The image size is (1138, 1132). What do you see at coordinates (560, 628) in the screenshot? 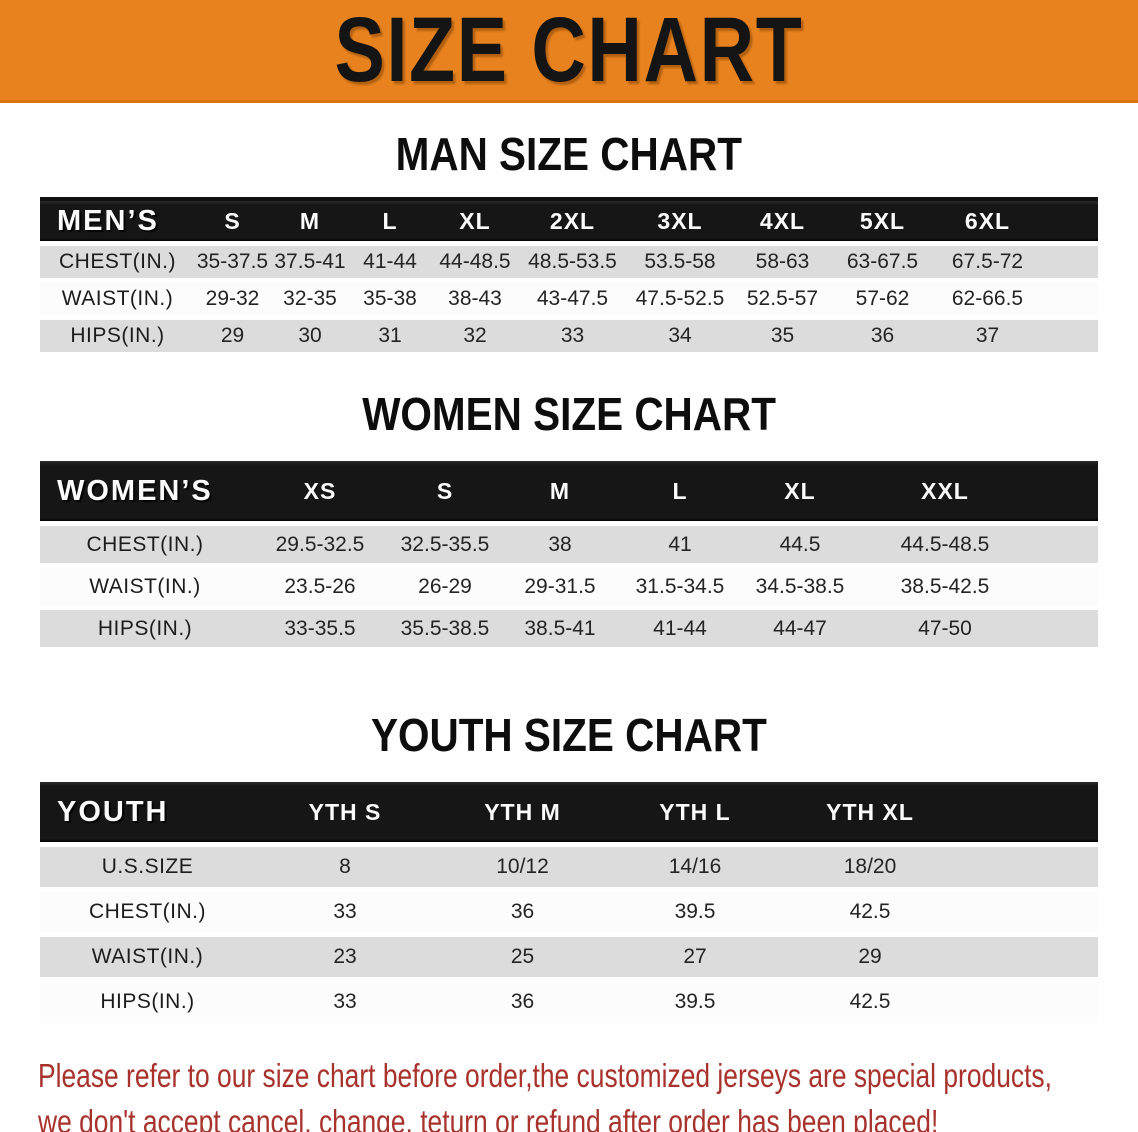
I see `size-cell: 38.5-41` at bounding box center [560, 628].